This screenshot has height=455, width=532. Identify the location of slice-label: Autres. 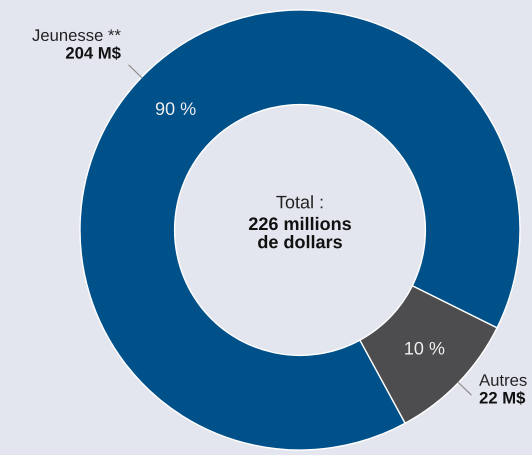
(503, 380).